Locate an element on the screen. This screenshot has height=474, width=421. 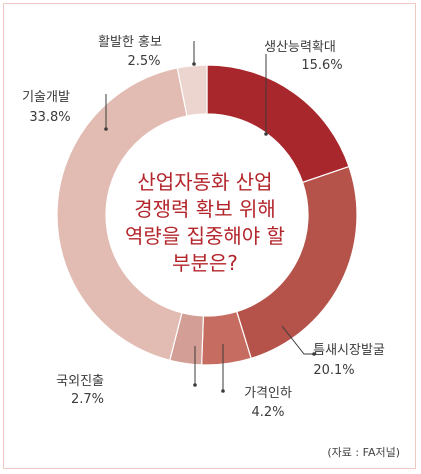
leader-dot-overseas is located at coordinates (195, 385).